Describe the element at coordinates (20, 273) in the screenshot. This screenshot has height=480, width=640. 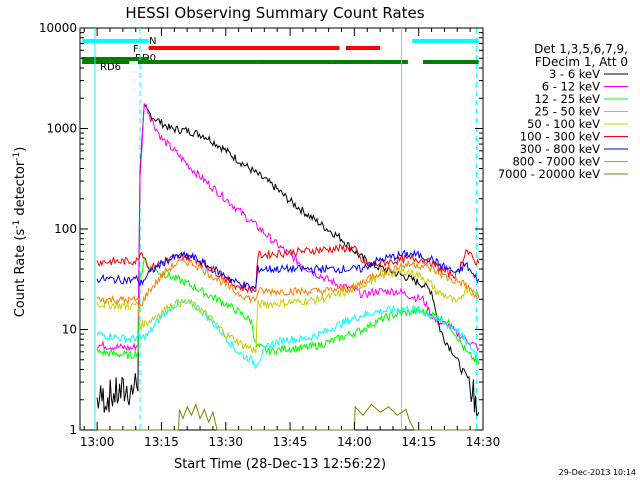
I see `y-axis-label-main: Count Rate (s` at that location.